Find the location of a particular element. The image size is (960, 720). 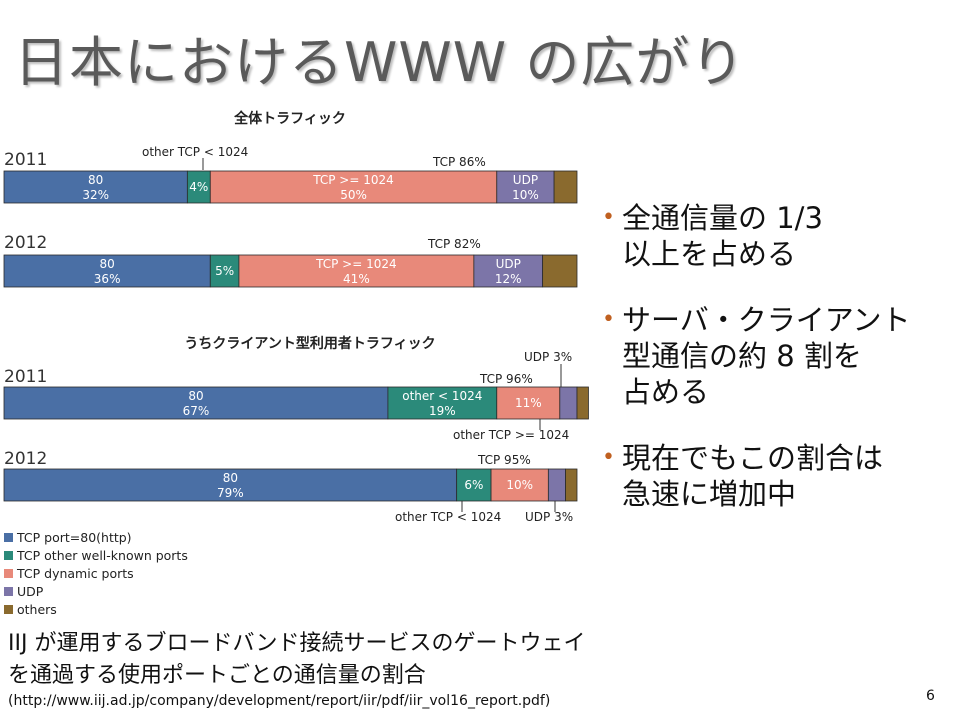

segment-label: 67% is located at coordinates (196, 411).